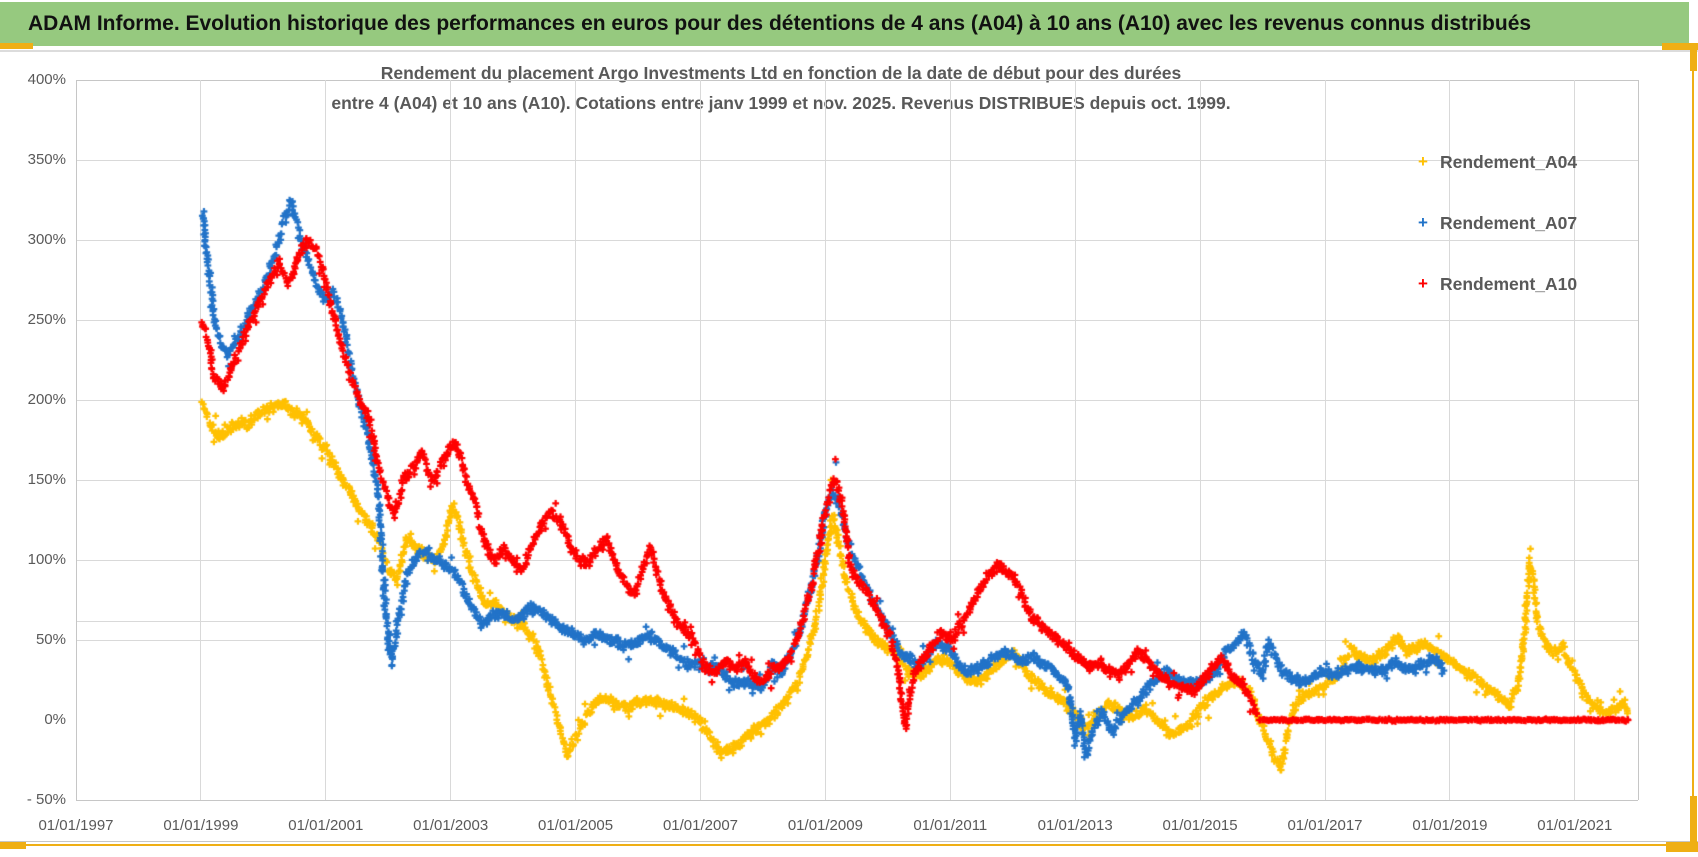  What do you see at coordinates (1509, 222) in the screenshot?
I see `legend-label: Rendement_A07` at bounding box center [1509, 222].